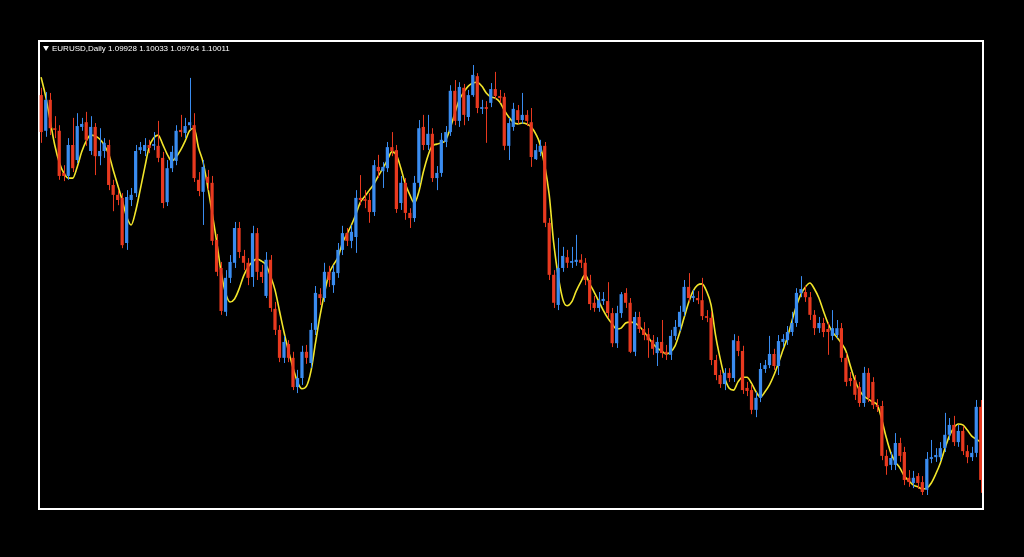 This screenshot has height=557, width=1024. I want to click on chart-title: EURUSD,Daily 1.09928 1.10033 1.09764 1.10011, so click(141, 48).